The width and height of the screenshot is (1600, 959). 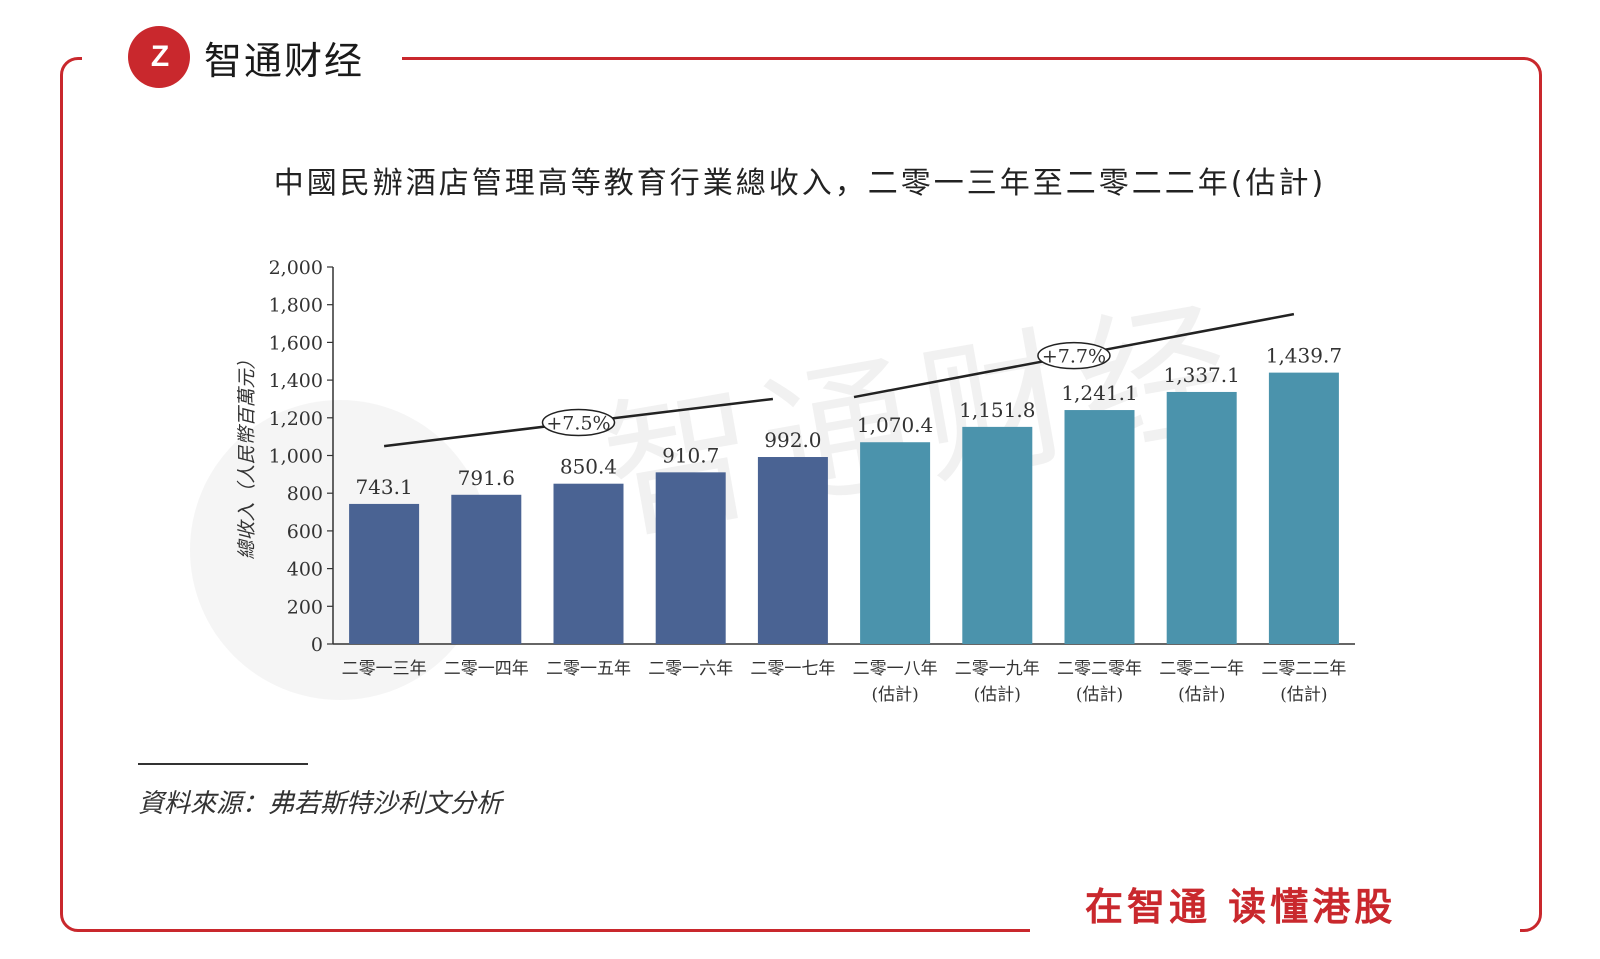 I want to click on x-tick-label: 二零一七年, so click(x=792, y=669).